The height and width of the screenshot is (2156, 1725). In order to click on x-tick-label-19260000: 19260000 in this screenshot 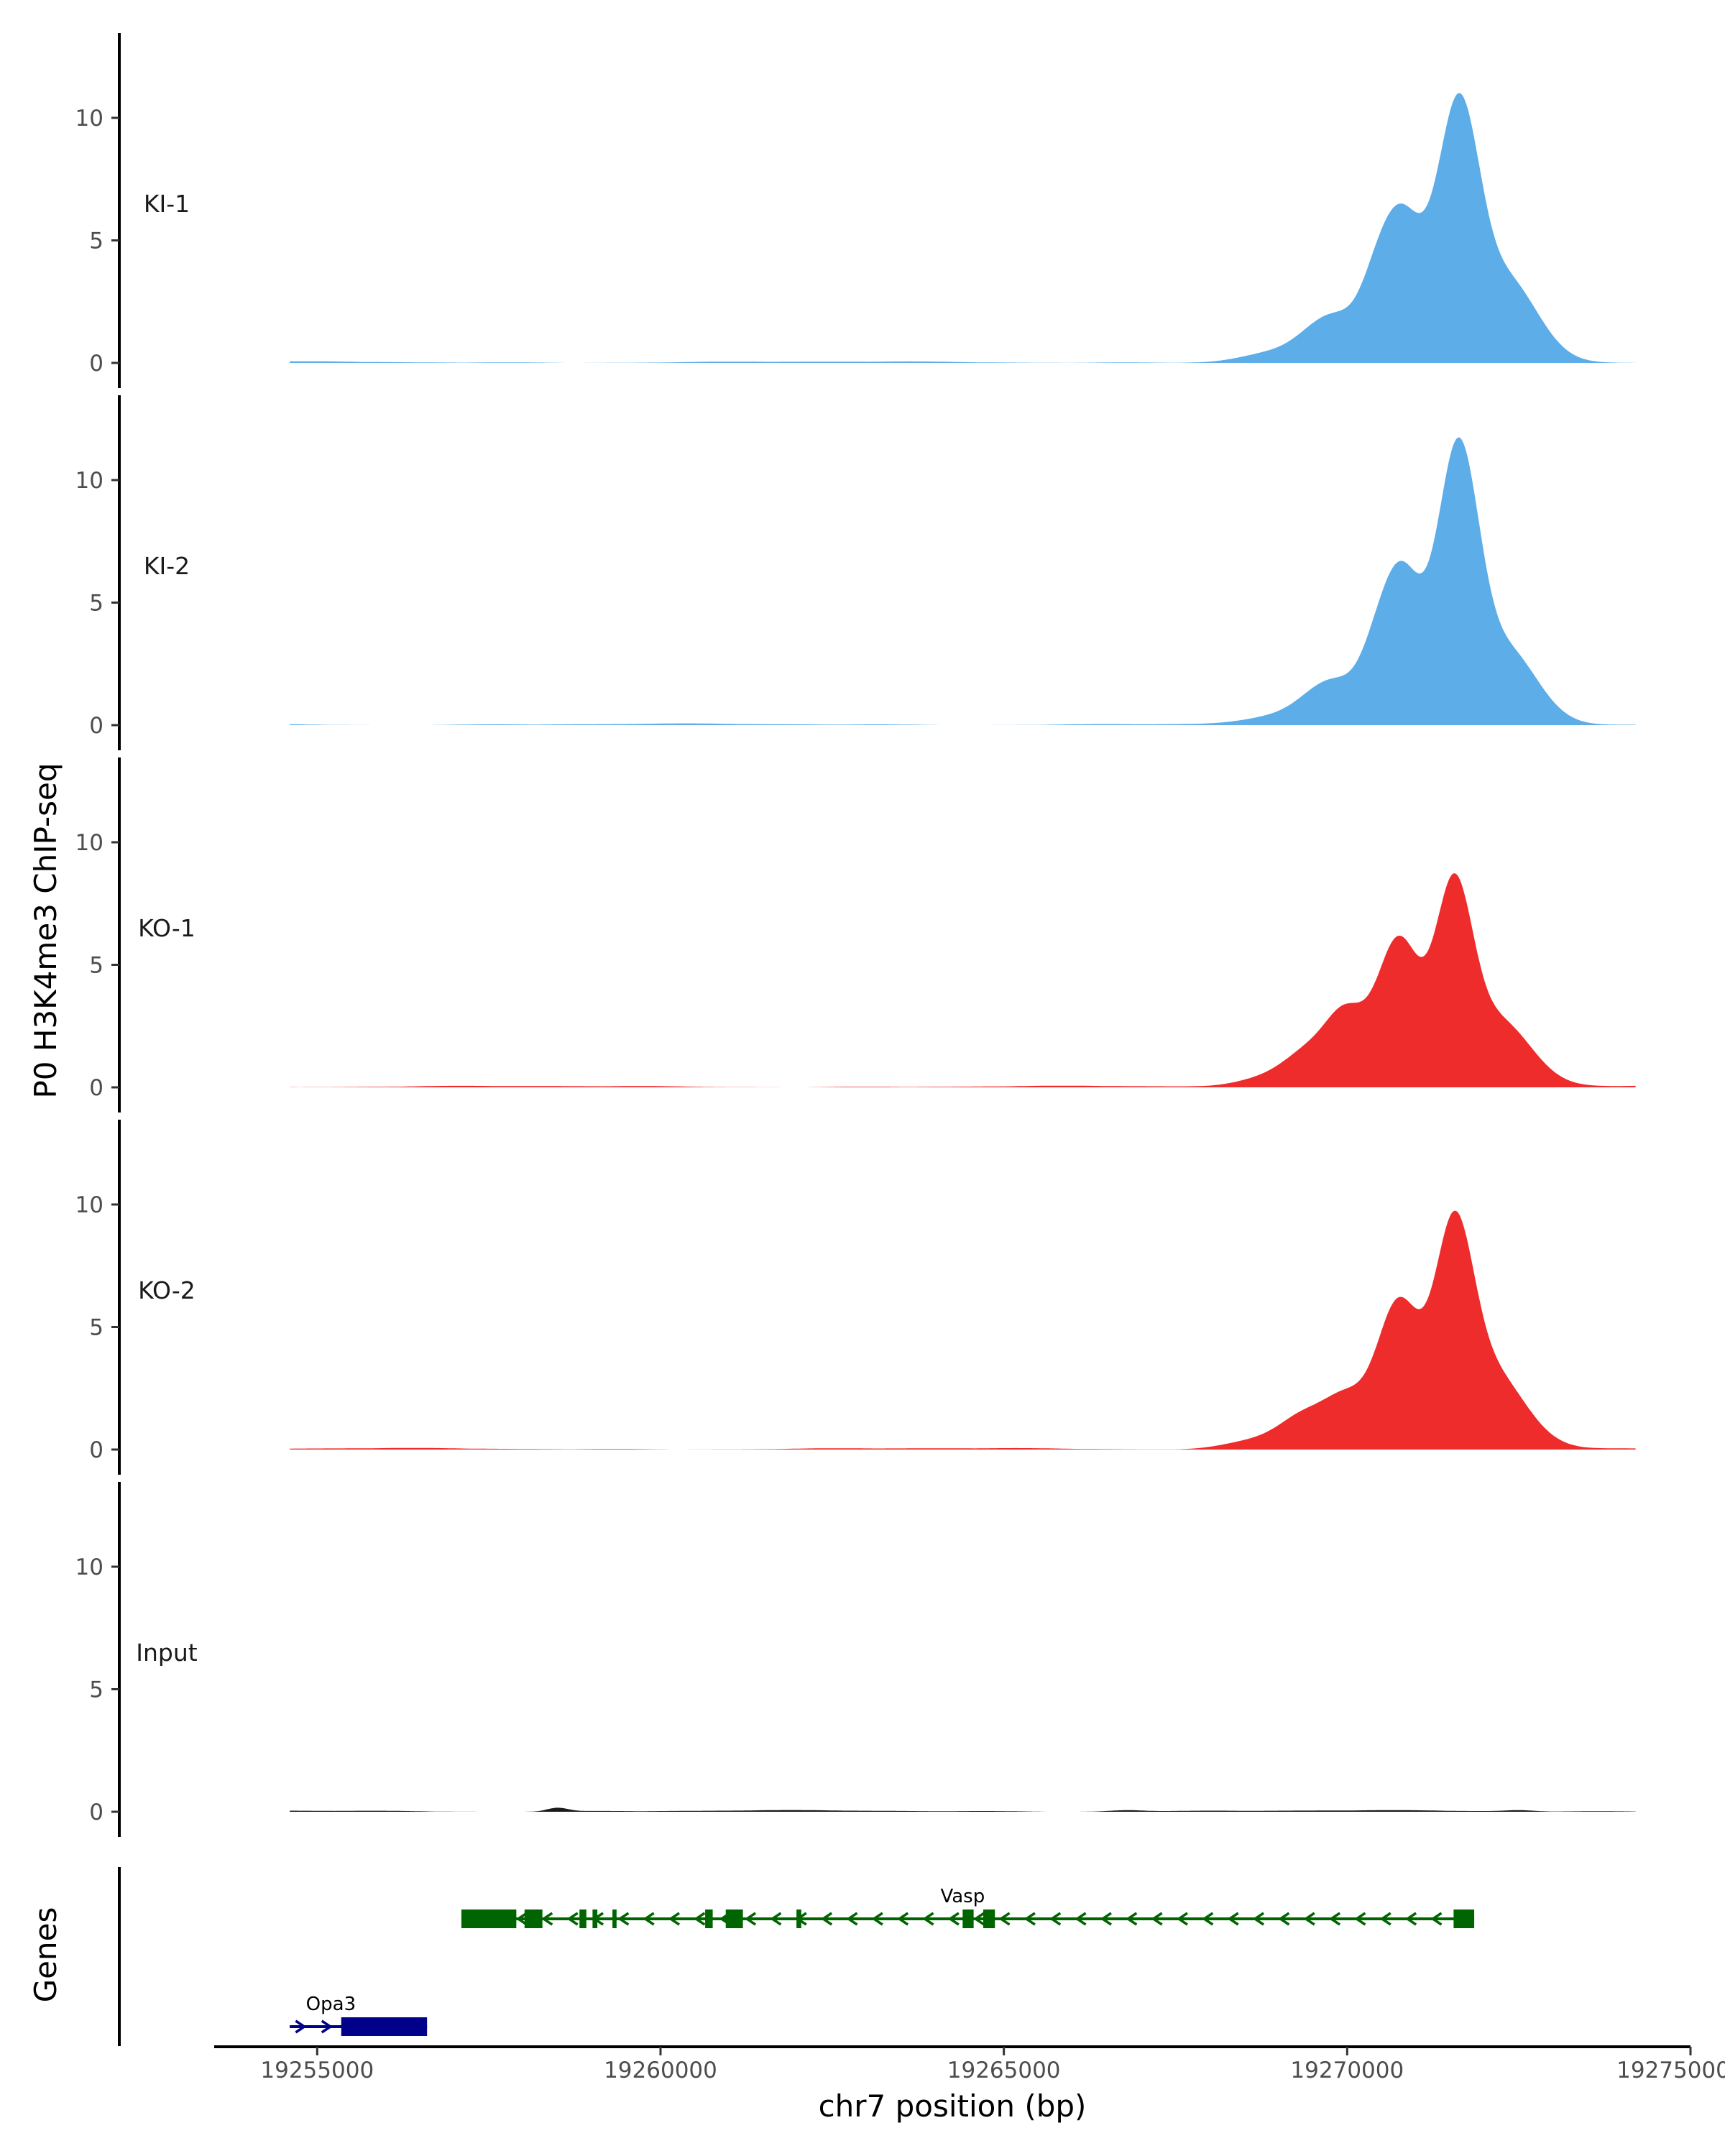, I will do `click(660, 2070)`.